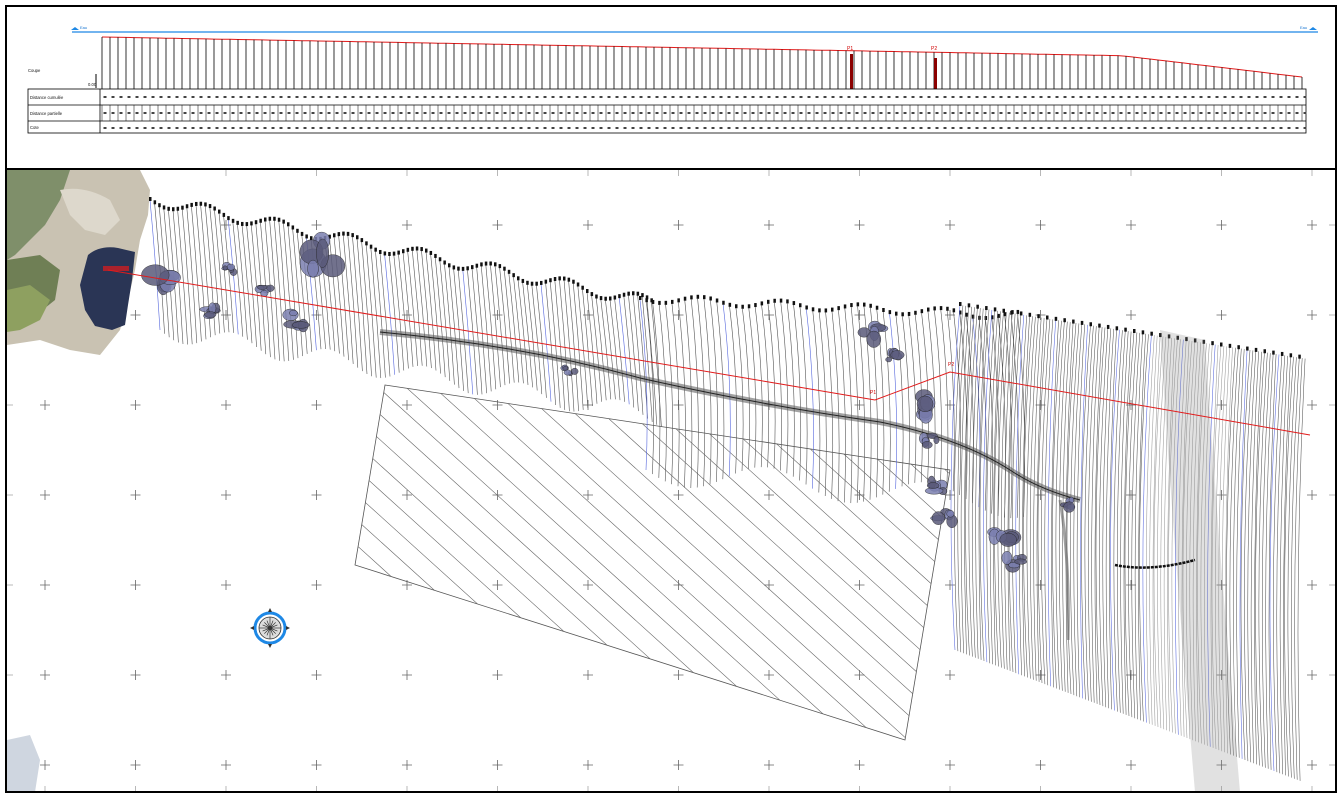 The image size is (1341, 796). What do you see at coordinates (851, 71) in the screenshot?
I see `pier-p1` at bounding box center [851, 71].